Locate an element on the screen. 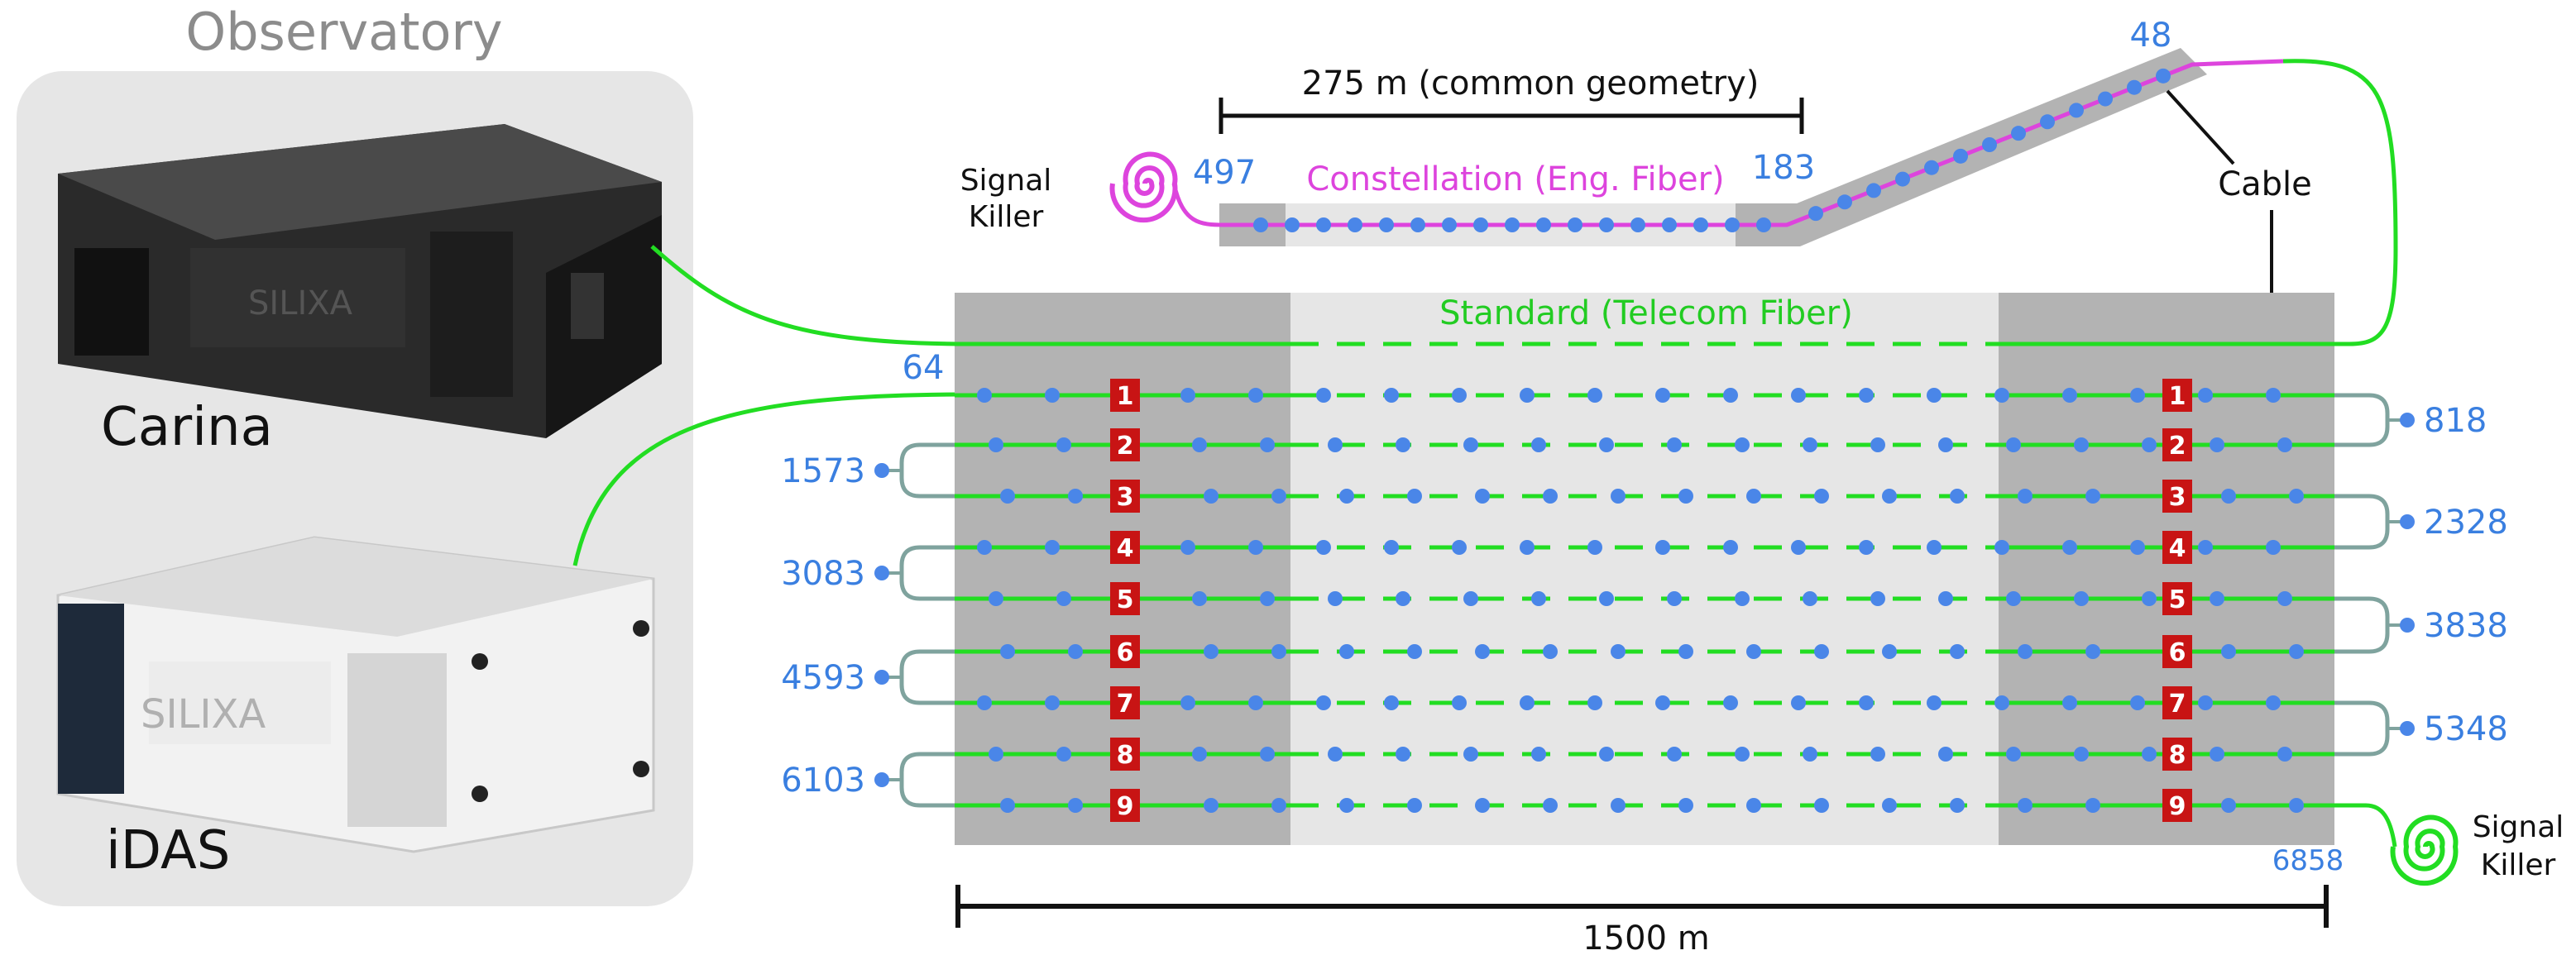 The width and height of the screenshot is (2576, 960). scale-label-275m: 275 m (common geometry) is located at coordinates (1531, 83).